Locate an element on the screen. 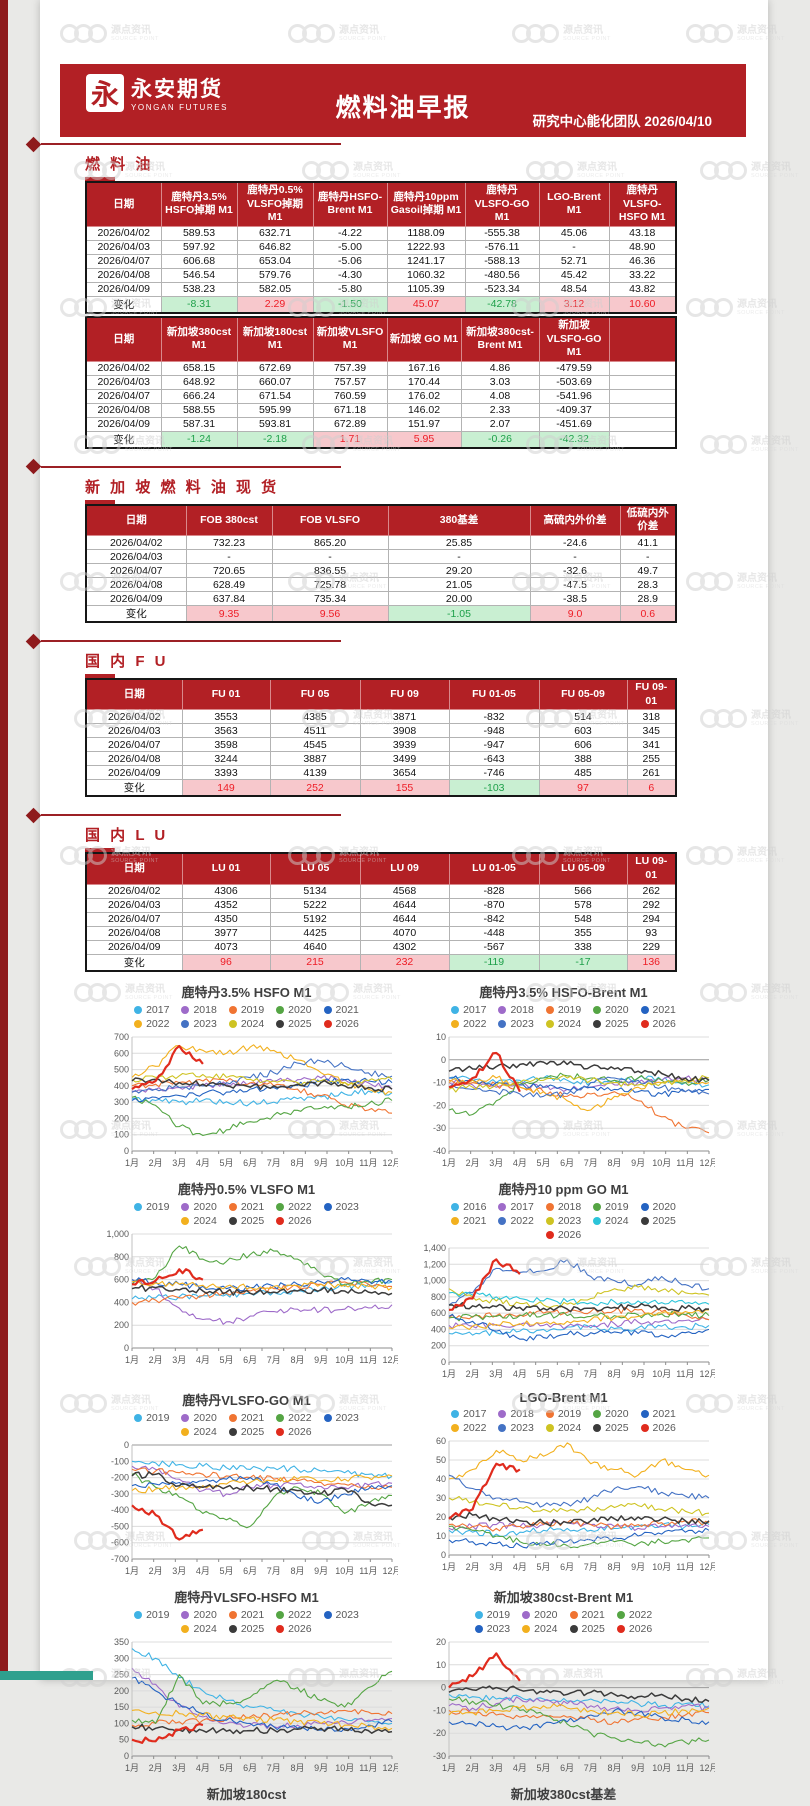  series-line-2025 is located at coordinates (262, 1290).